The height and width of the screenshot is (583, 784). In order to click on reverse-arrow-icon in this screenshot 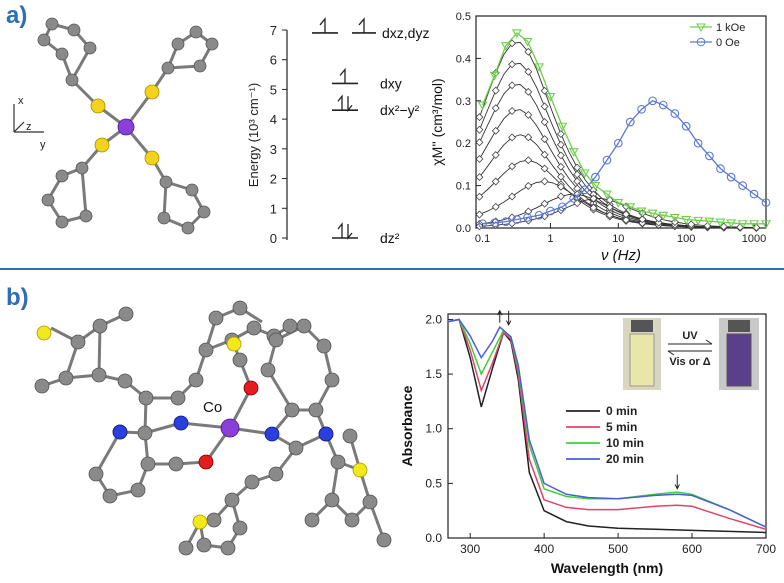, I will do `click(689, 353)`.